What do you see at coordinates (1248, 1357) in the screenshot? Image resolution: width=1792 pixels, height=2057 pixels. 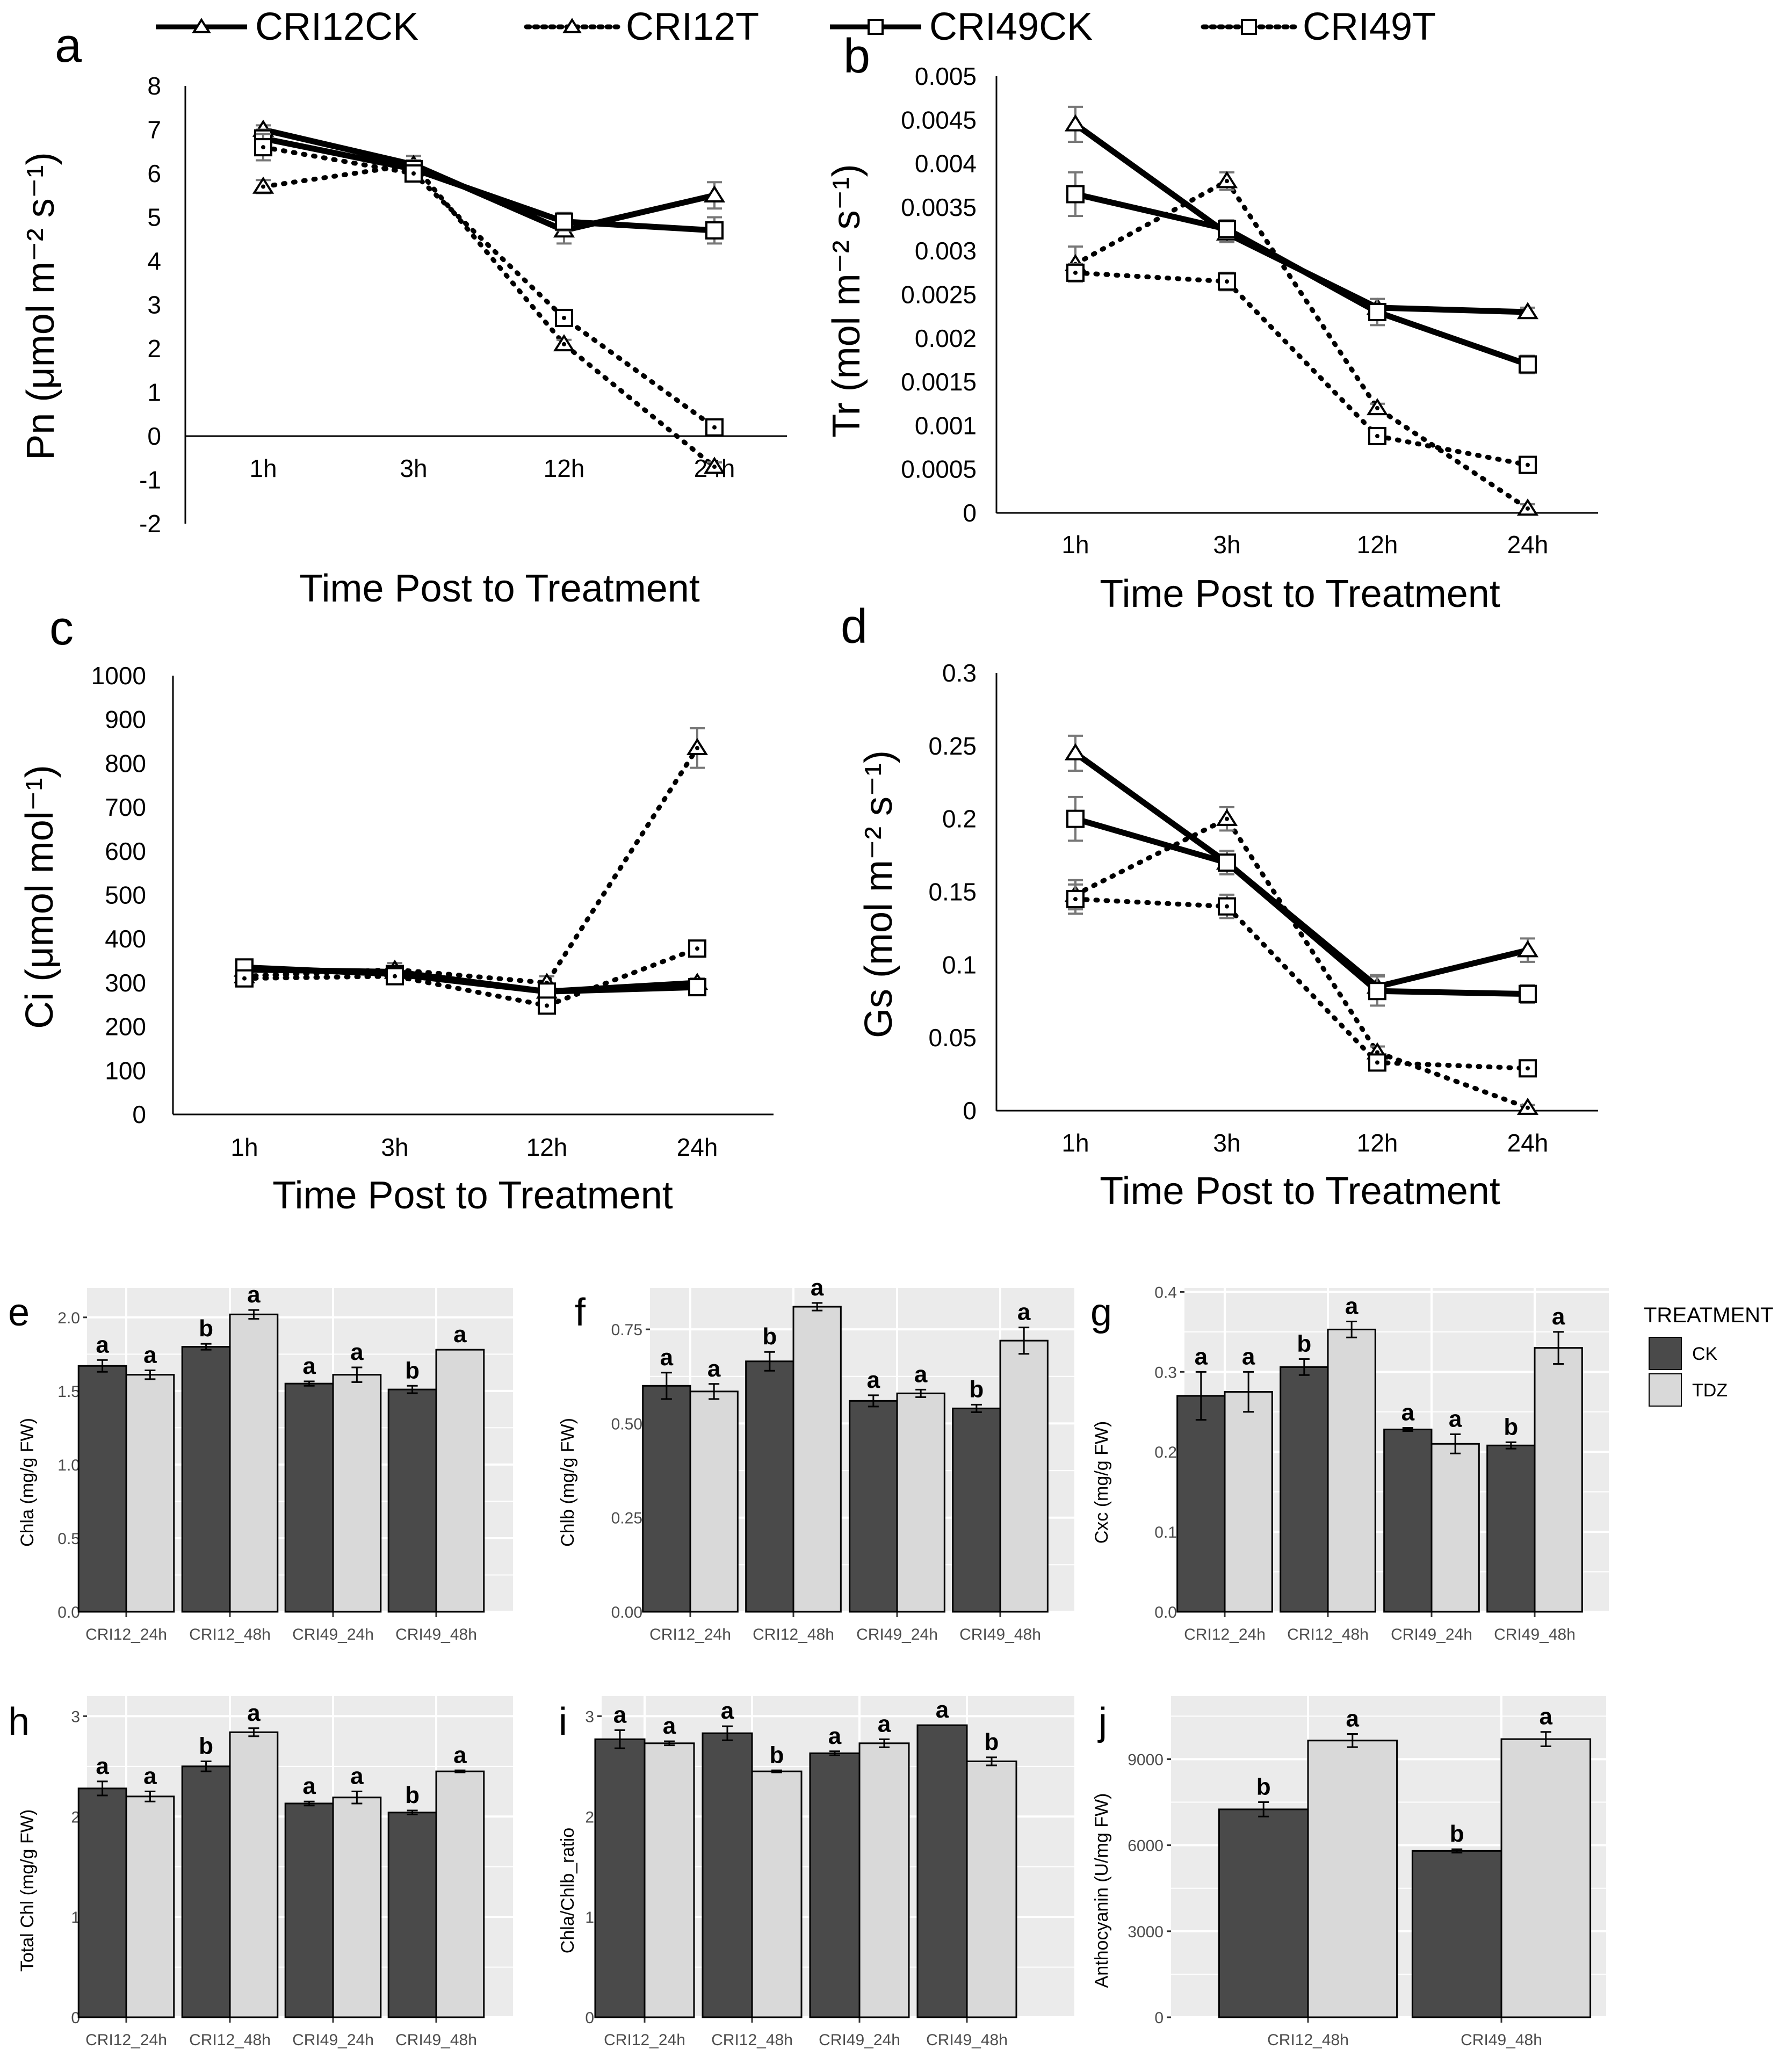 I see `significance-label-TDZ-CRI12_24h: a` at bounding box center [1248, 1357].